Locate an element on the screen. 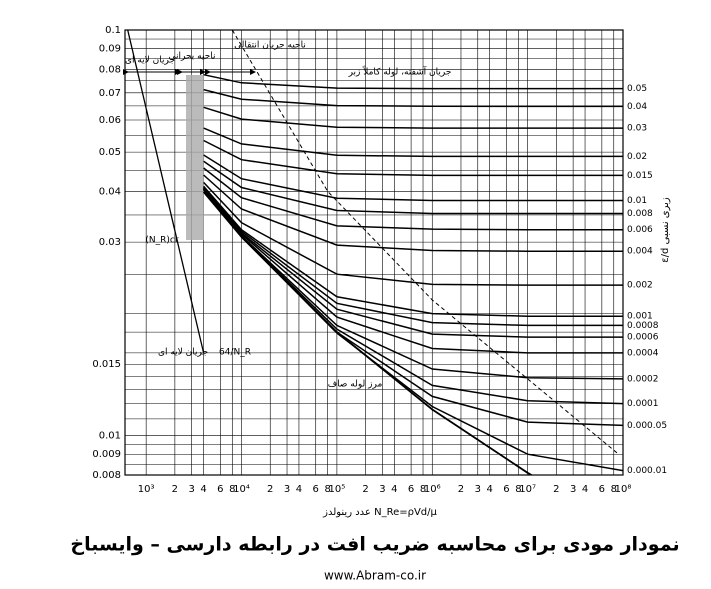 The image size is (711, 589). y-tick-label: 0.08 is located at coordinates (110, 69).